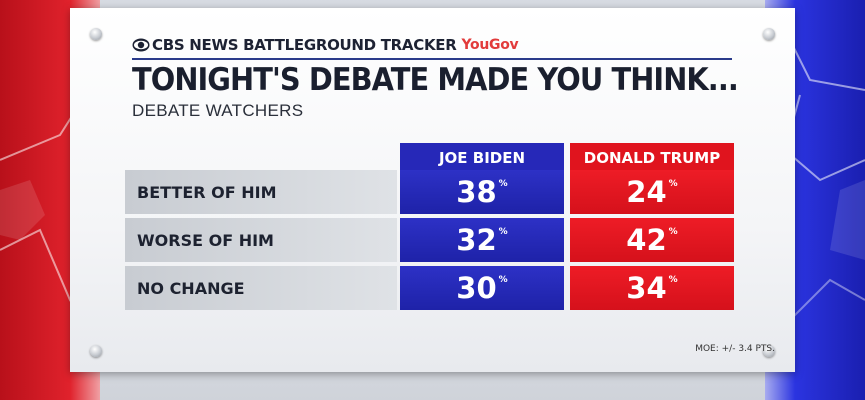 The height and width of the screenshot is (400, 865). What do you see at coordinates (735, 349) in the screenshot?
I see `margin-of-error: MOE: +/- 3.4 PTS.` at bounding box center [735, 349].